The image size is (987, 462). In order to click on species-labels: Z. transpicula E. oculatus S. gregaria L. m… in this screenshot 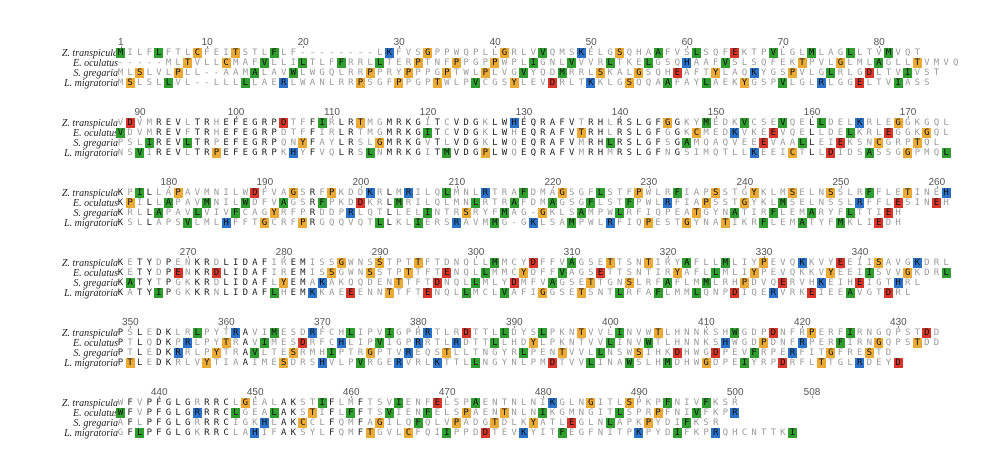, I will do `click(62, 278)`.